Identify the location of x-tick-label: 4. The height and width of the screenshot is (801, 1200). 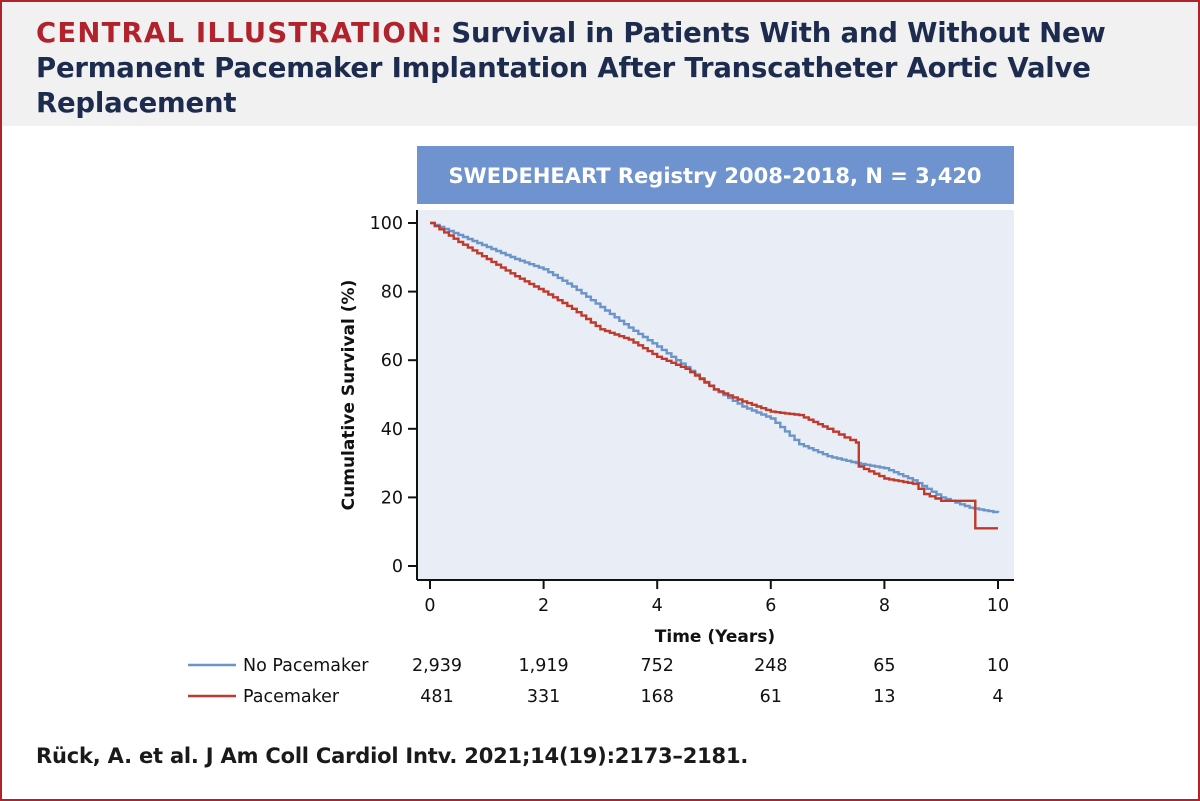
(657, 606).